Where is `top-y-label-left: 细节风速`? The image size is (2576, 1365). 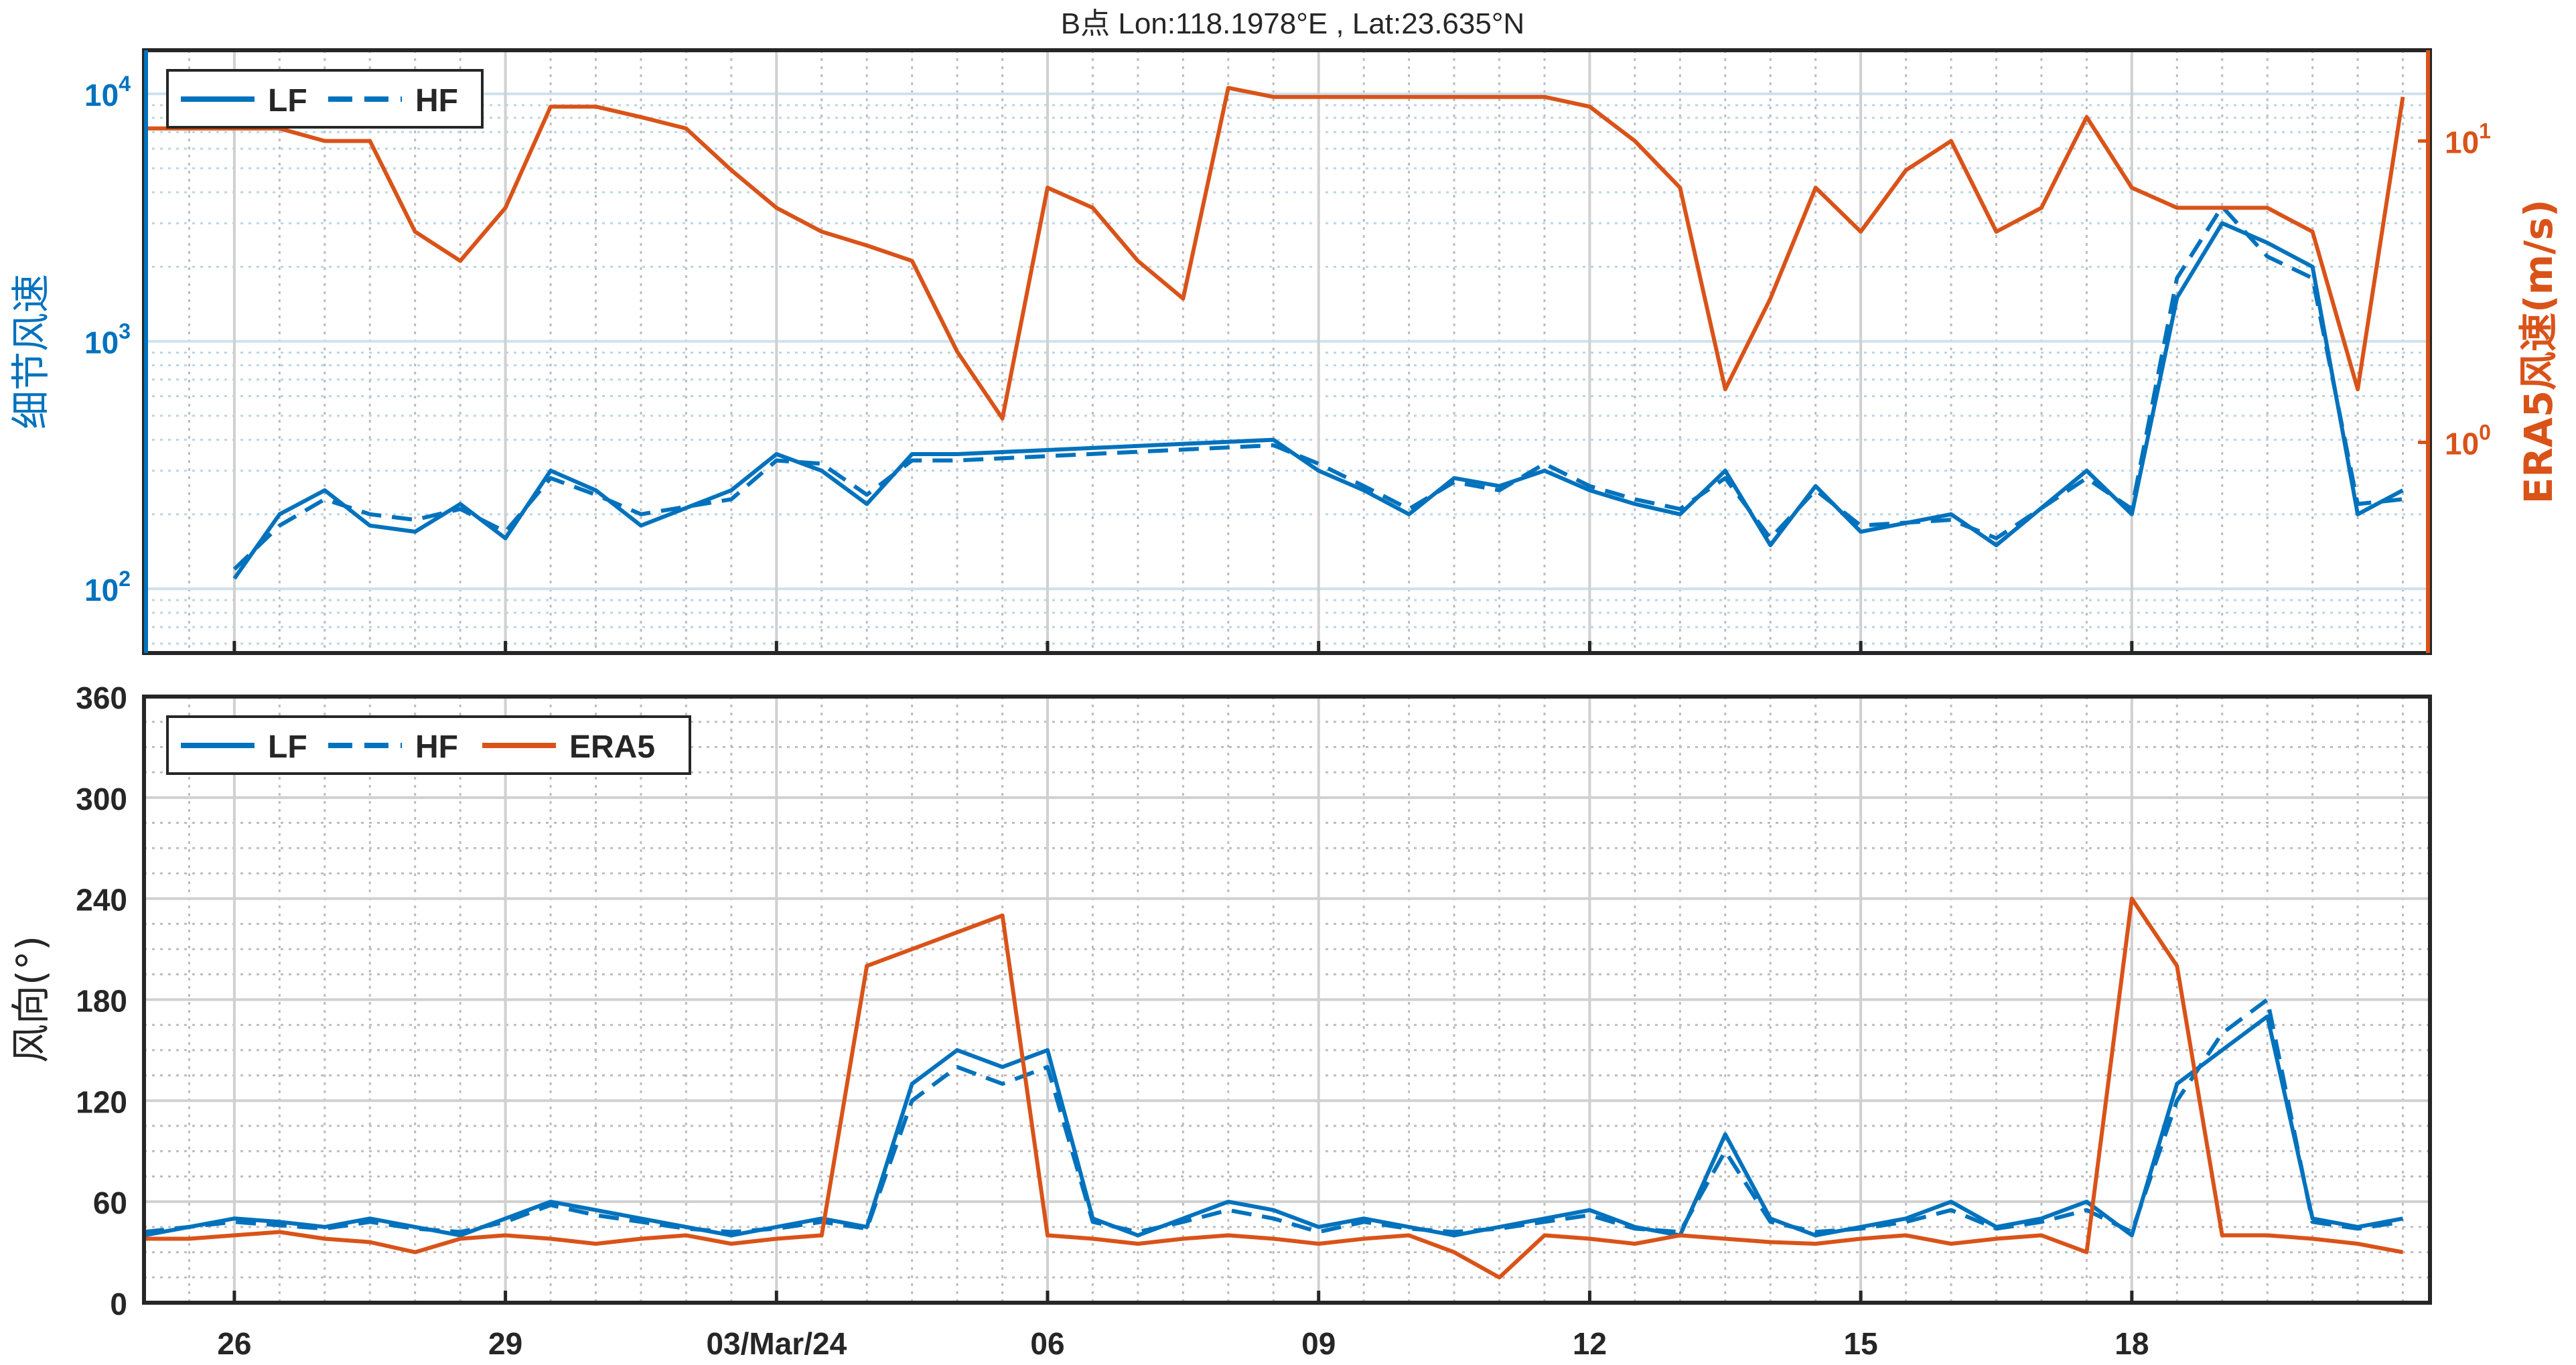
top-y-label-left: 细节风速 is located at coordinates (31, 351).